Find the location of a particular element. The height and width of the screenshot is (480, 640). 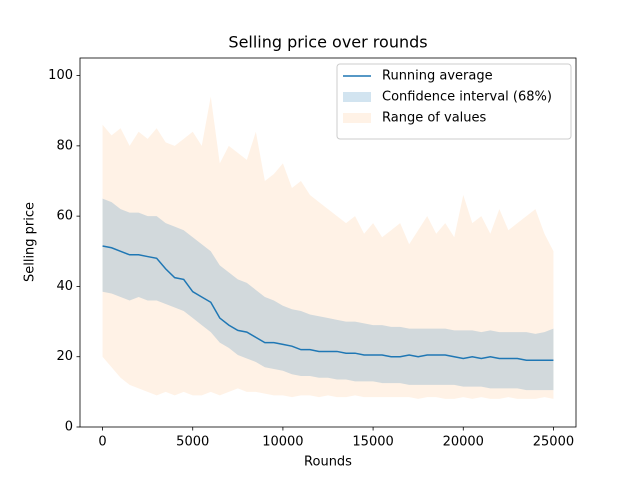

x-tick-label: 25000 is located at coordinates (553, 442).